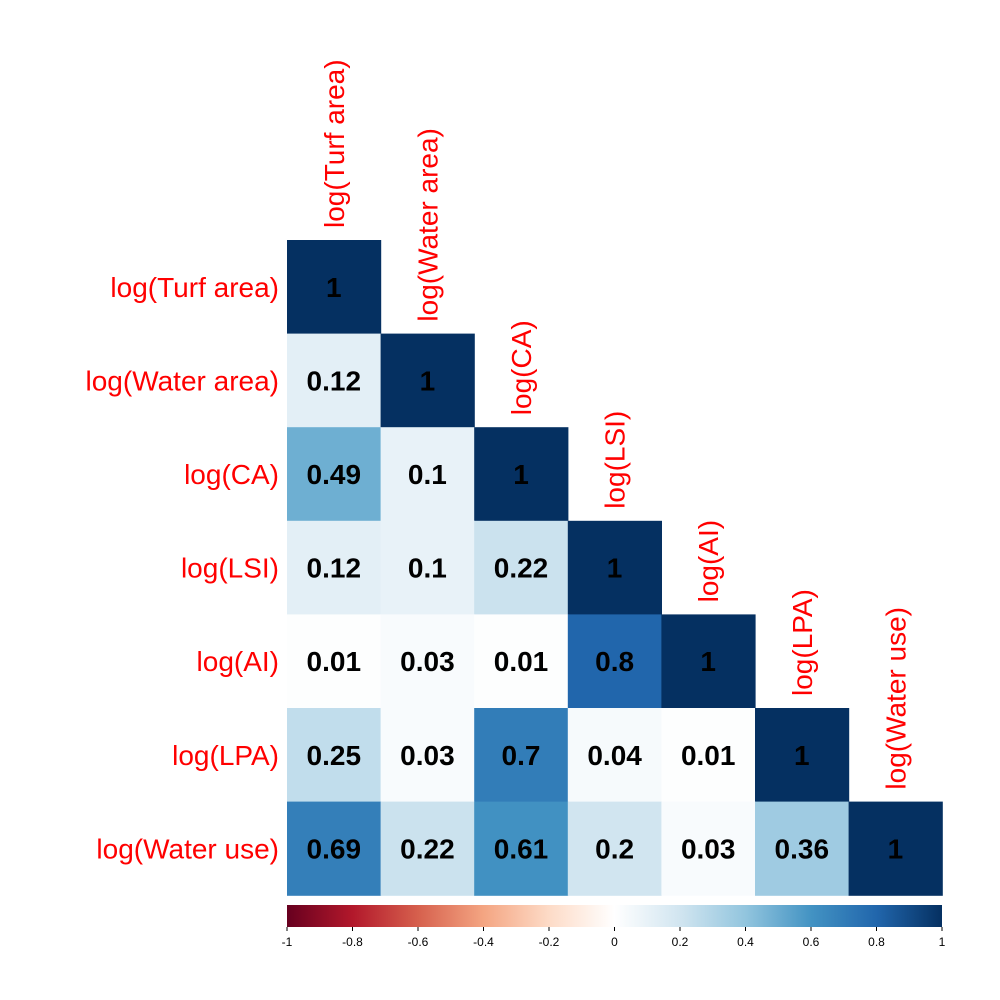  Describe the element at coordinates (225, 755) in the screenshot. I see `row-label: log(LPA)` at that location.